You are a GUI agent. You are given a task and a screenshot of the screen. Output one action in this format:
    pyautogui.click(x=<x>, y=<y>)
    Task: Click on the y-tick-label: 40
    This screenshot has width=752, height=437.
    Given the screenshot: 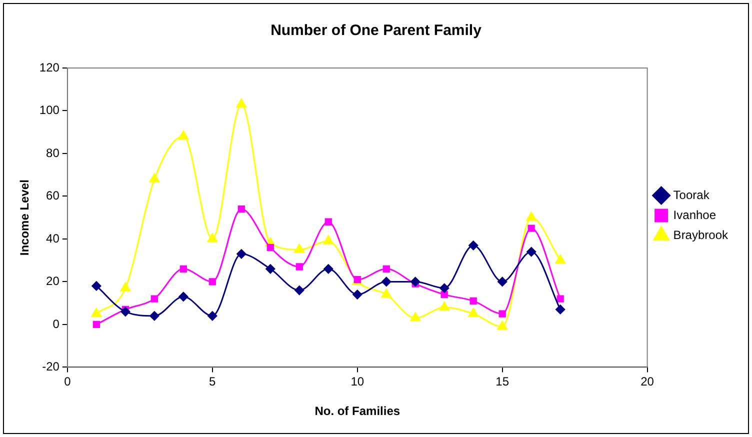 What is the action you would take?
    pyautogui.click(x=53, y=238)
    